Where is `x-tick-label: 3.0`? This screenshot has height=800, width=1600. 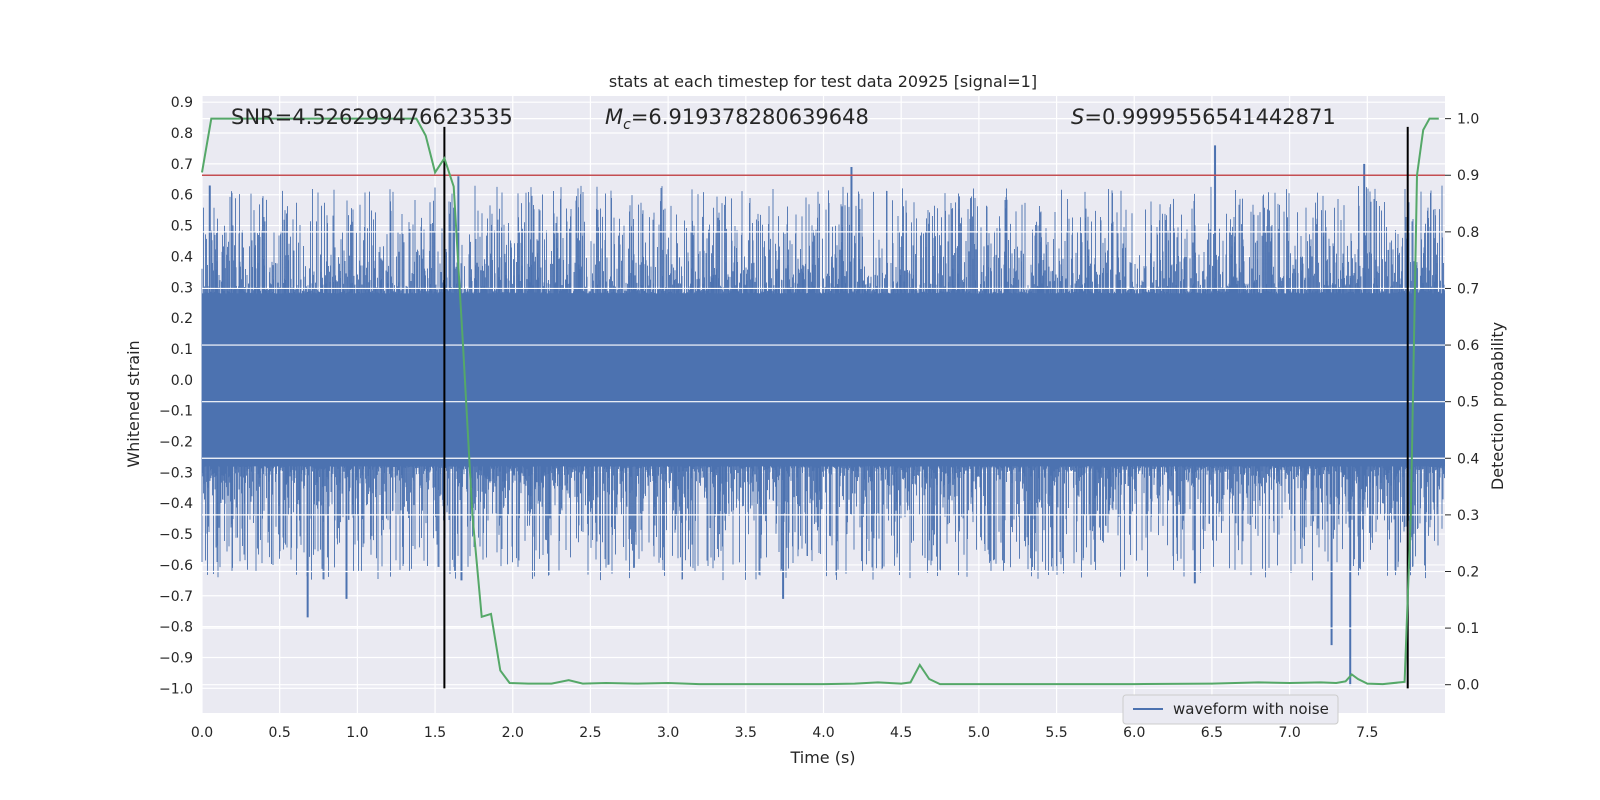
x-tick-label: 3.0 is located at coordinates (668, 733).